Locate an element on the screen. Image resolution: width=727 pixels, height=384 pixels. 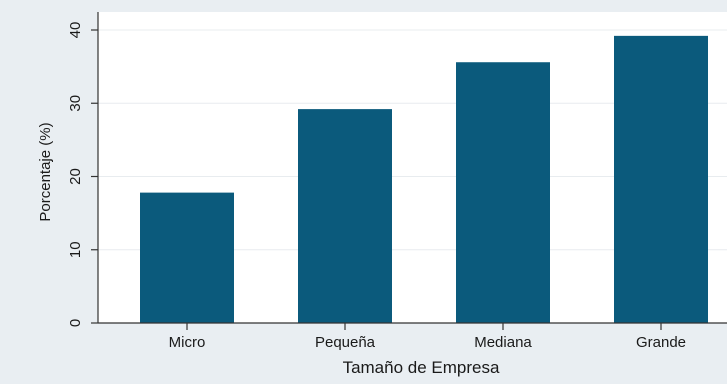
x-tick-label: Mediana is located at coordinates (503, 342).